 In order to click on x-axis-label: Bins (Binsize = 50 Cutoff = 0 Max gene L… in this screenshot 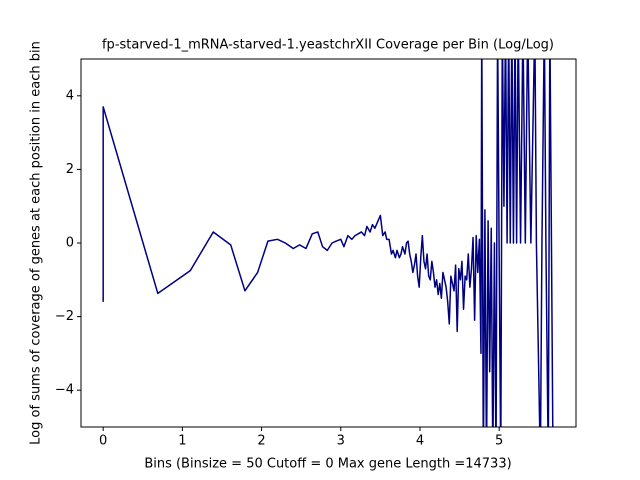, I will do `click(327, 464)`.